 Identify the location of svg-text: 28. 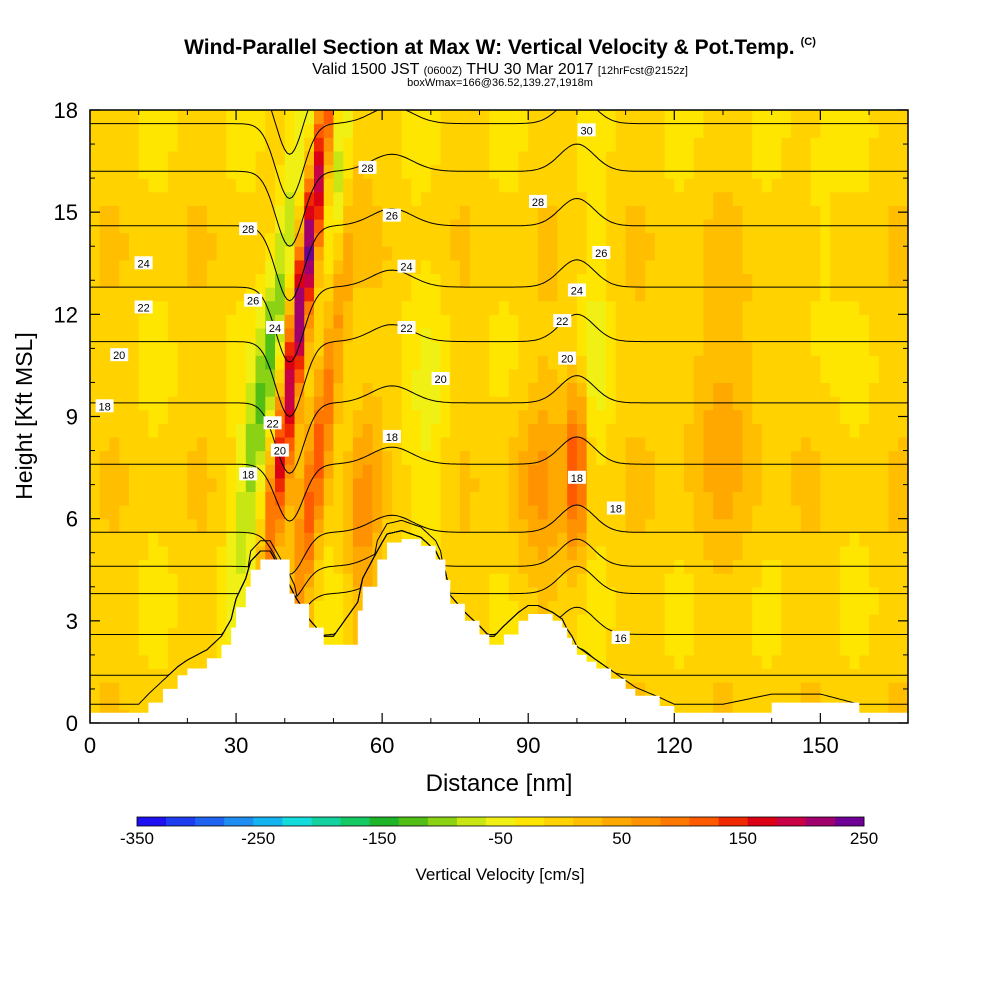
(367, 169).